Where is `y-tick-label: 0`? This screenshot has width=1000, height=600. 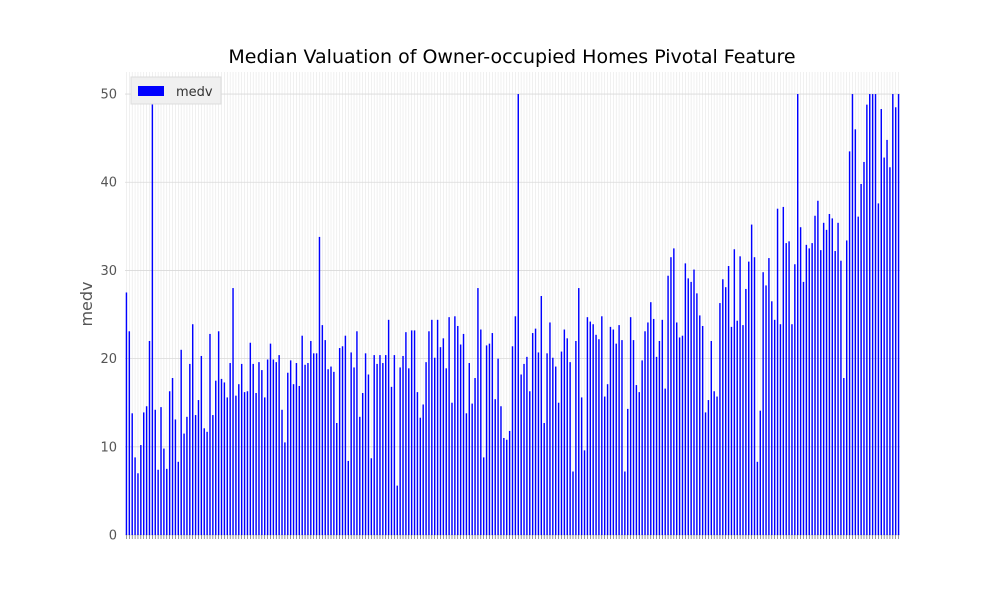 y-tick-label: 0 is located at coordinates (113, 536).